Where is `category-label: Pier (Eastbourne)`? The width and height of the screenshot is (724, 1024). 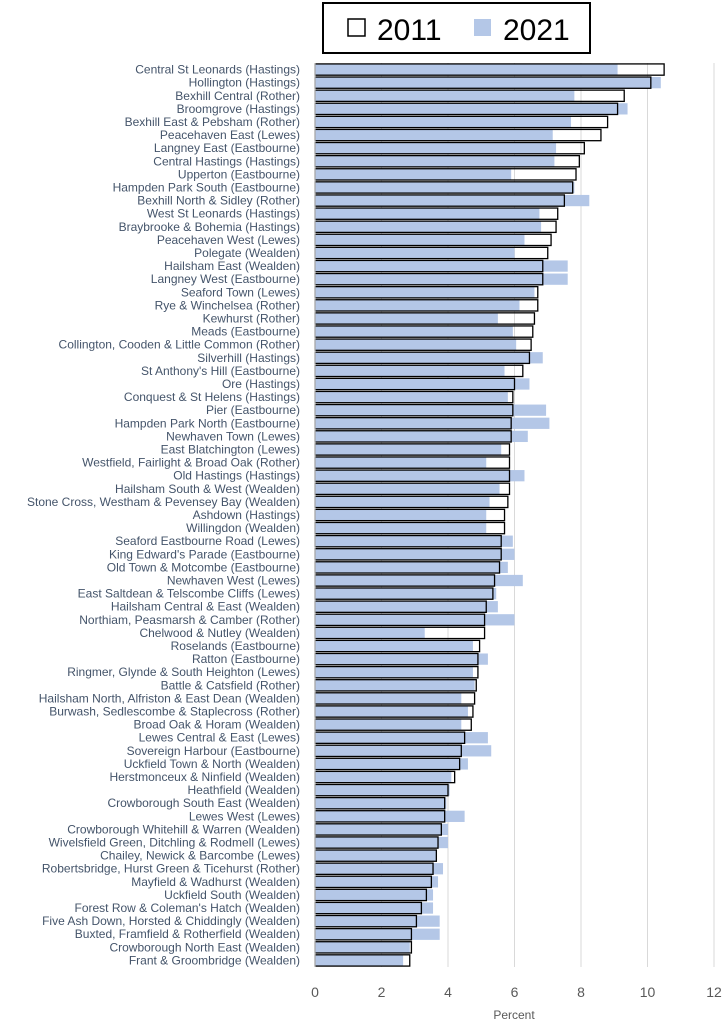 category-label: Pier (Eastbourne) is located at coordinates (253, 410).